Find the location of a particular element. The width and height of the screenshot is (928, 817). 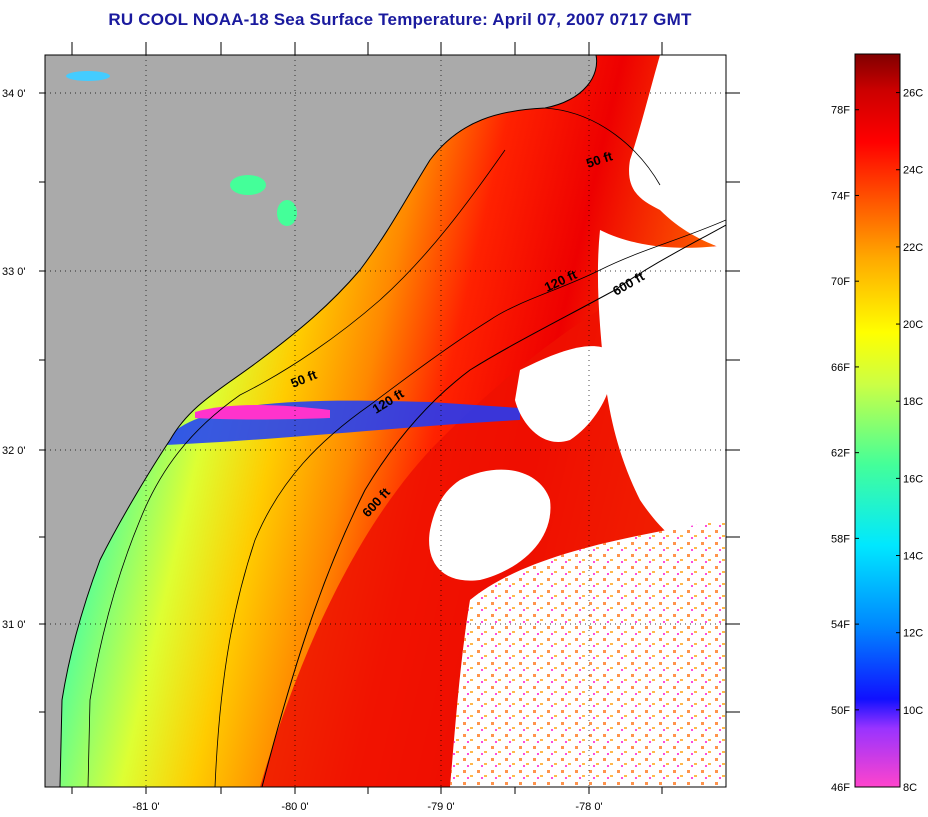

colorbar-celsius-label: 10C is located at coordinates (913, 711).